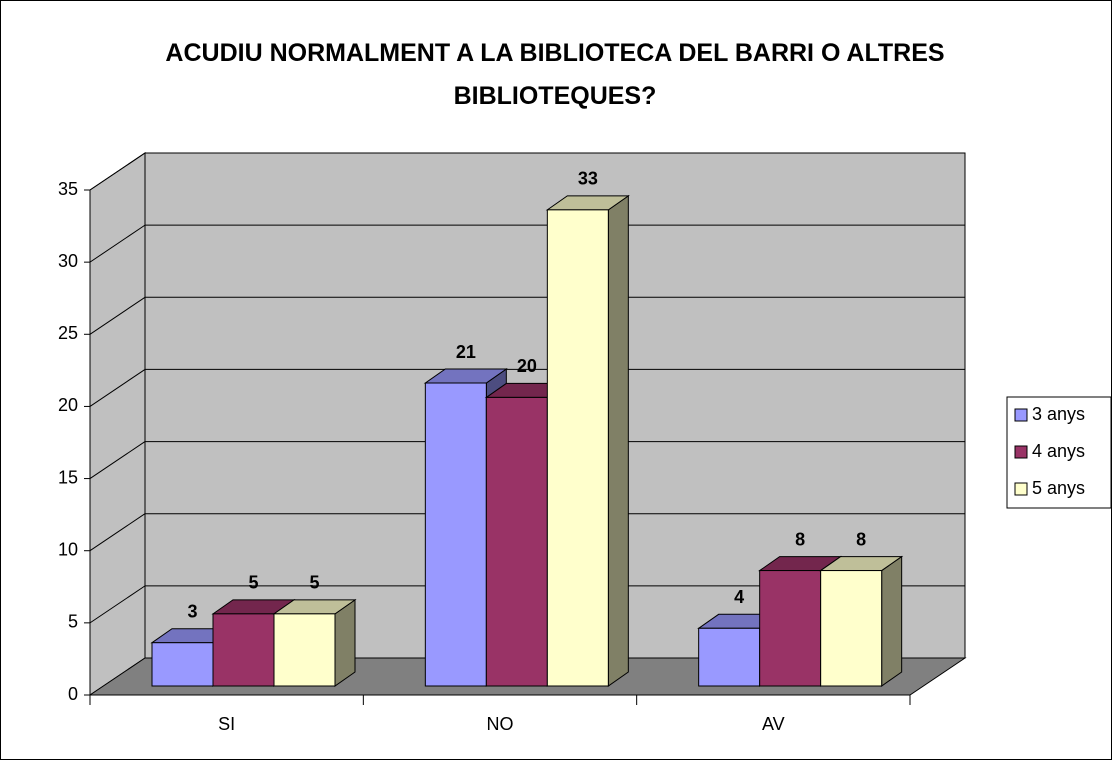 The height and width of the screenshot is (760, 1112). I want to click on y-tick-label: 25, so click(68, 333).